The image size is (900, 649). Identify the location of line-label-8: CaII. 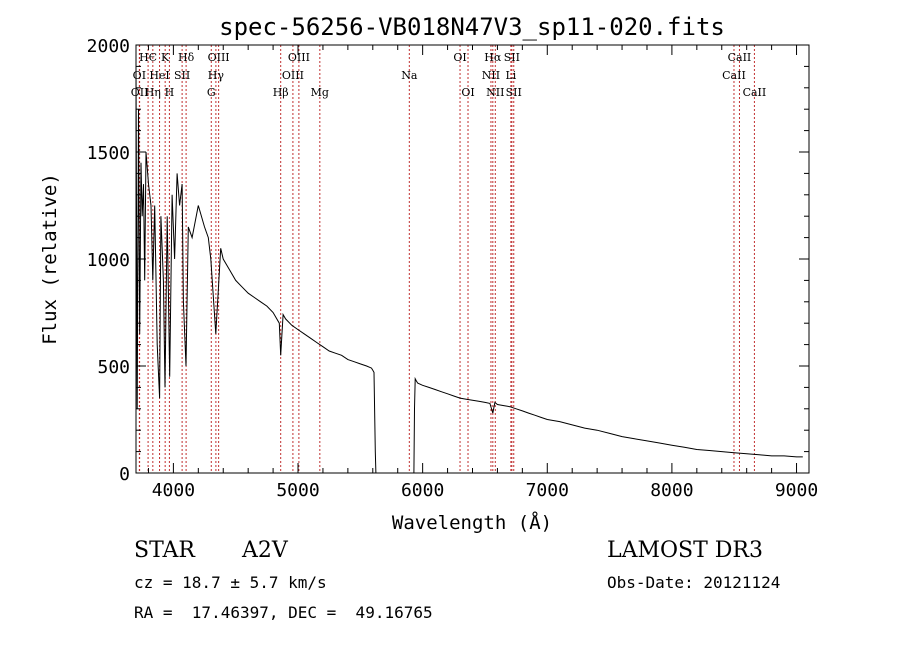
(740, 57).